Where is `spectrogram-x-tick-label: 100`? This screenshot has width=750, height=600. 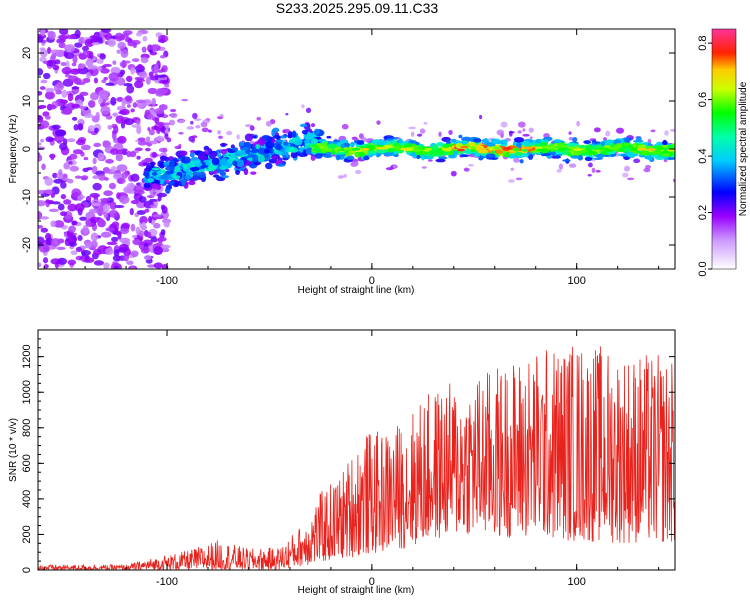
spectrogram-x-tick-label: 100 is located at coordinates (577, 281).